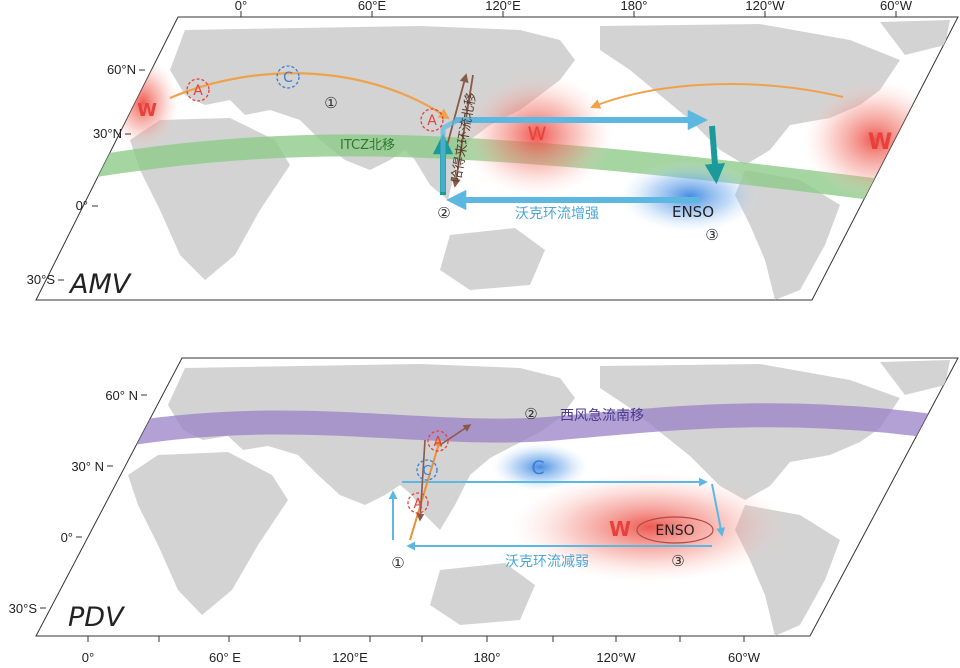 This screenshot has width=960, height=668. I want to click on pdv-lon-tick-label: 120°E, so click(350, 657).